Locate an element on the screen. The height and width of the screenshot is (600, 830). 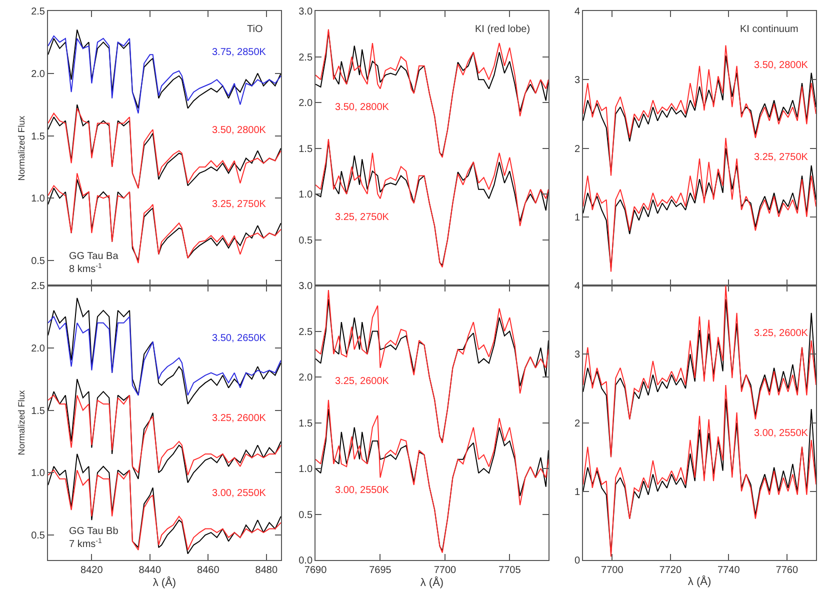
text: 3.50, 2650K is located at coordinates (239, 338).